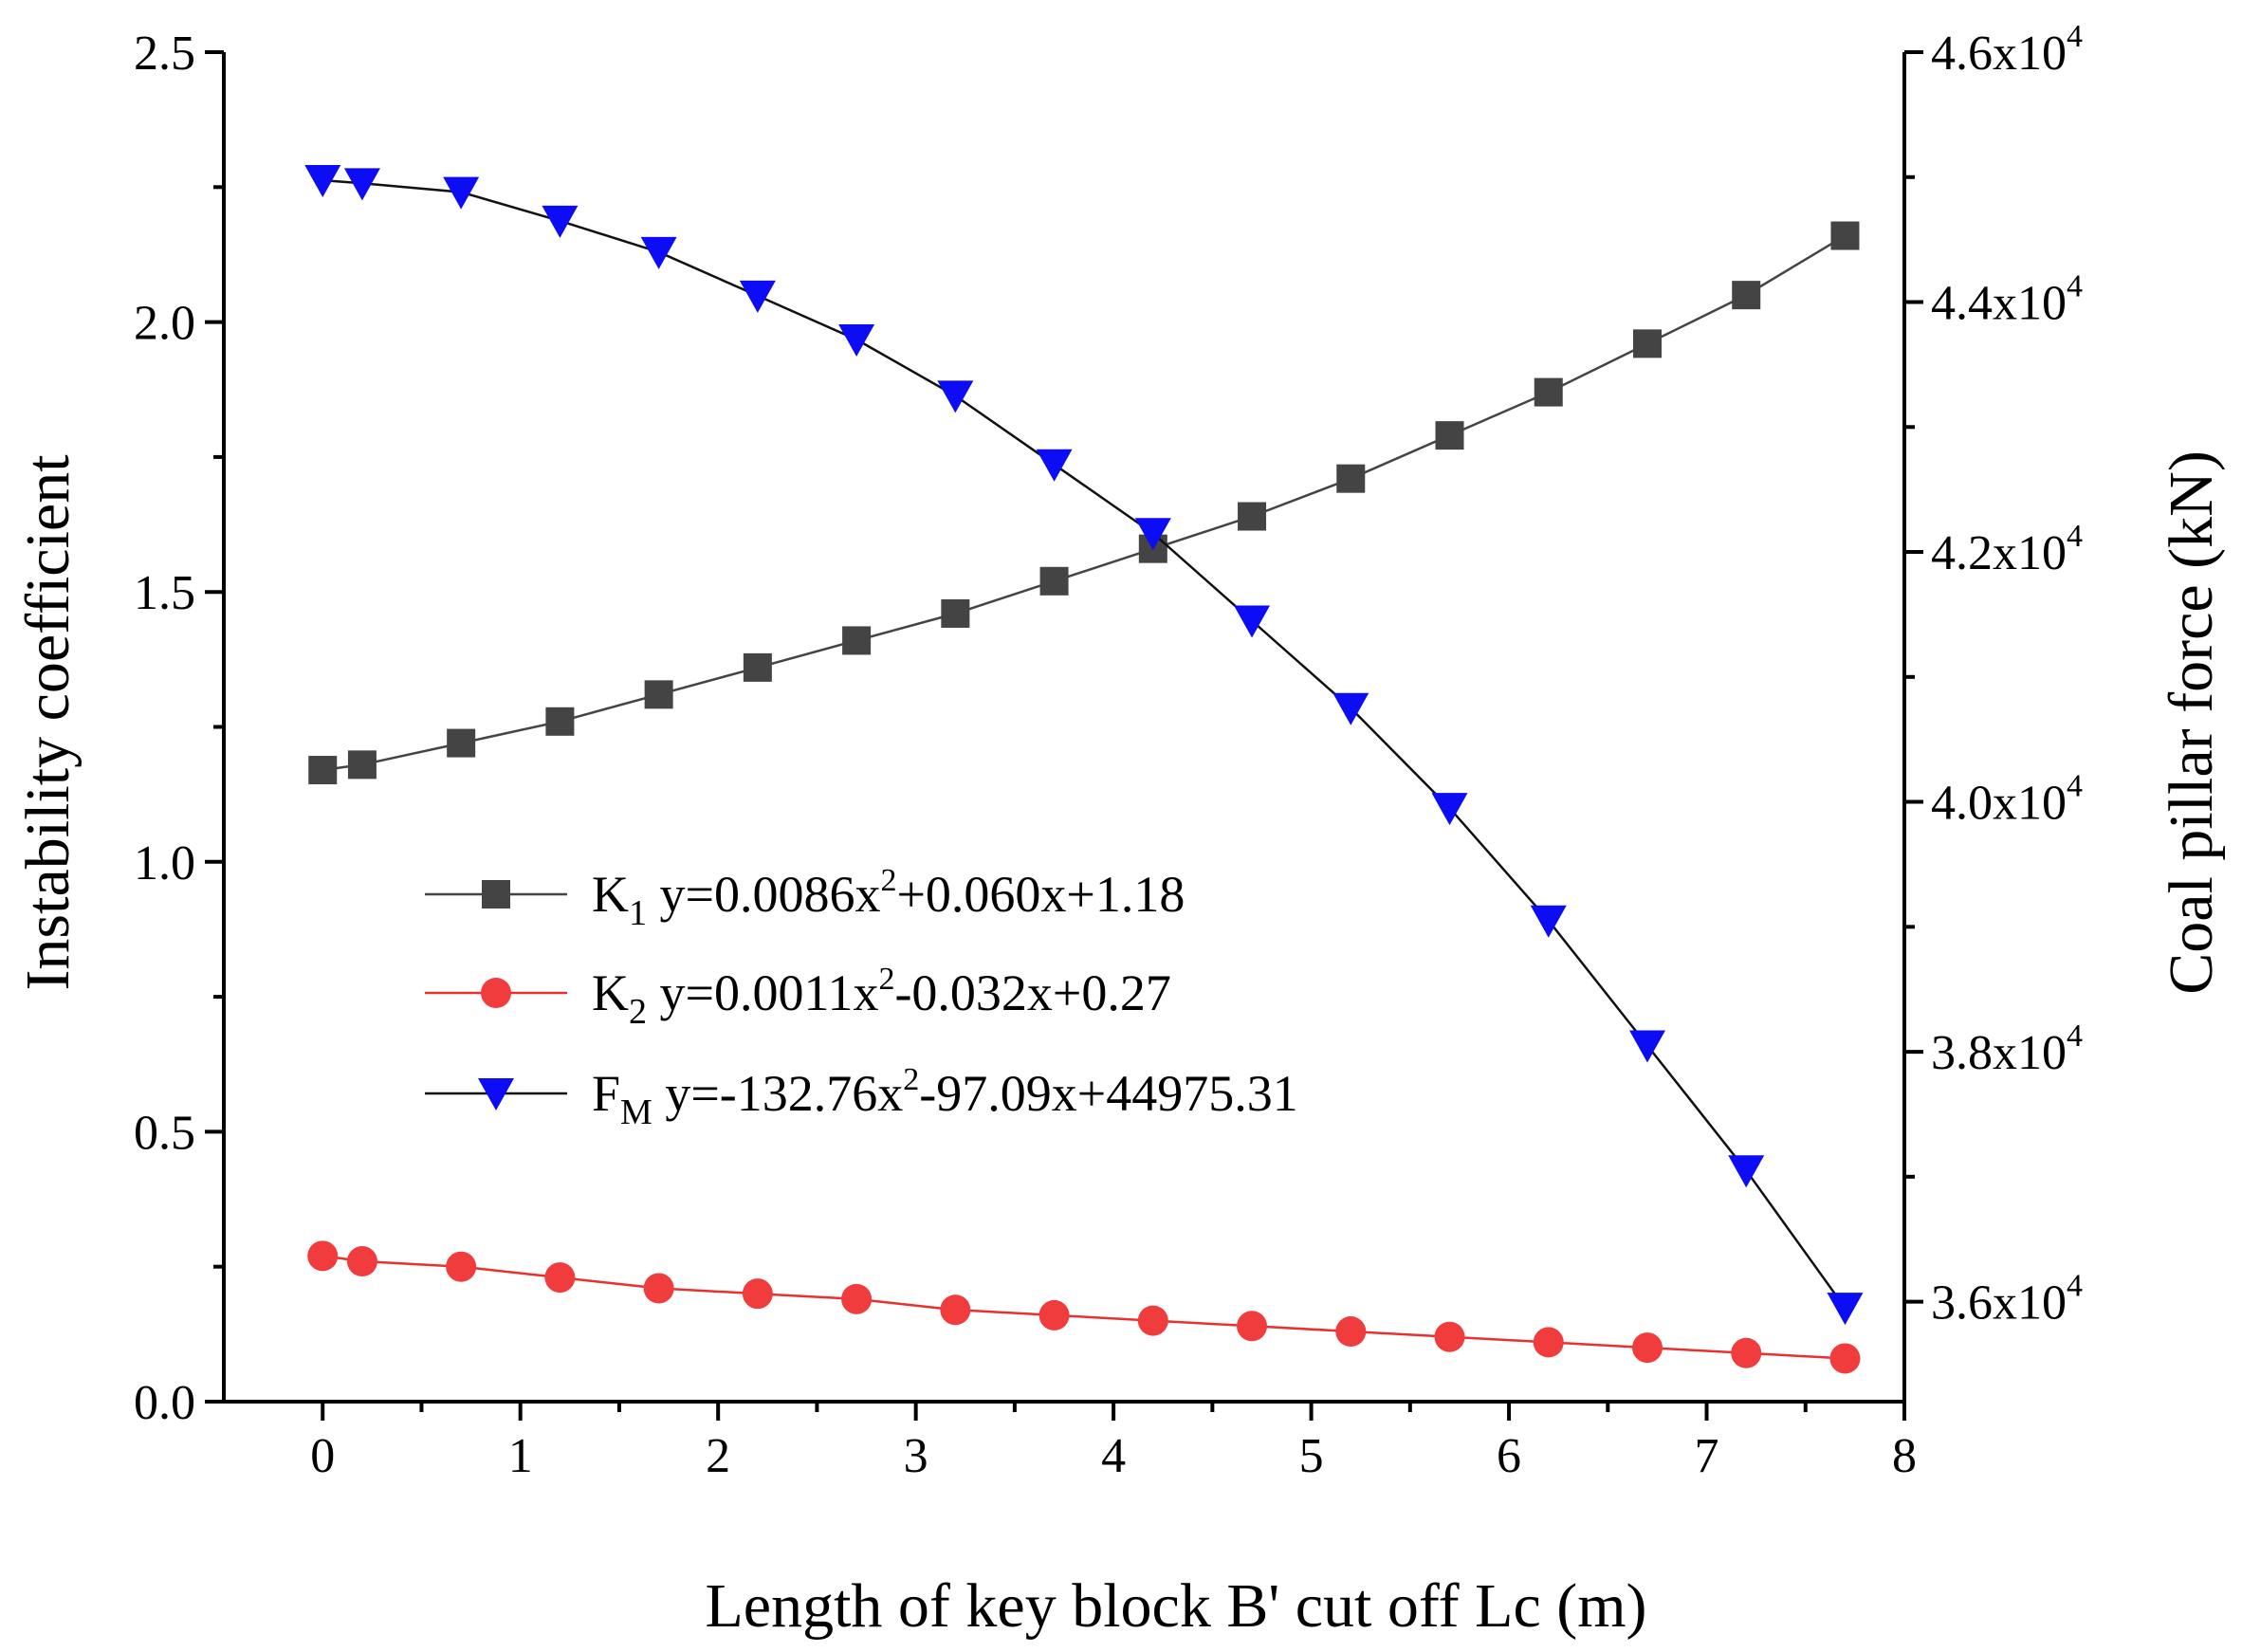 The height and width of the screenshot is (1652, 2242). I want to click on y-left-tick-label: 2.0, so click(164, 324).